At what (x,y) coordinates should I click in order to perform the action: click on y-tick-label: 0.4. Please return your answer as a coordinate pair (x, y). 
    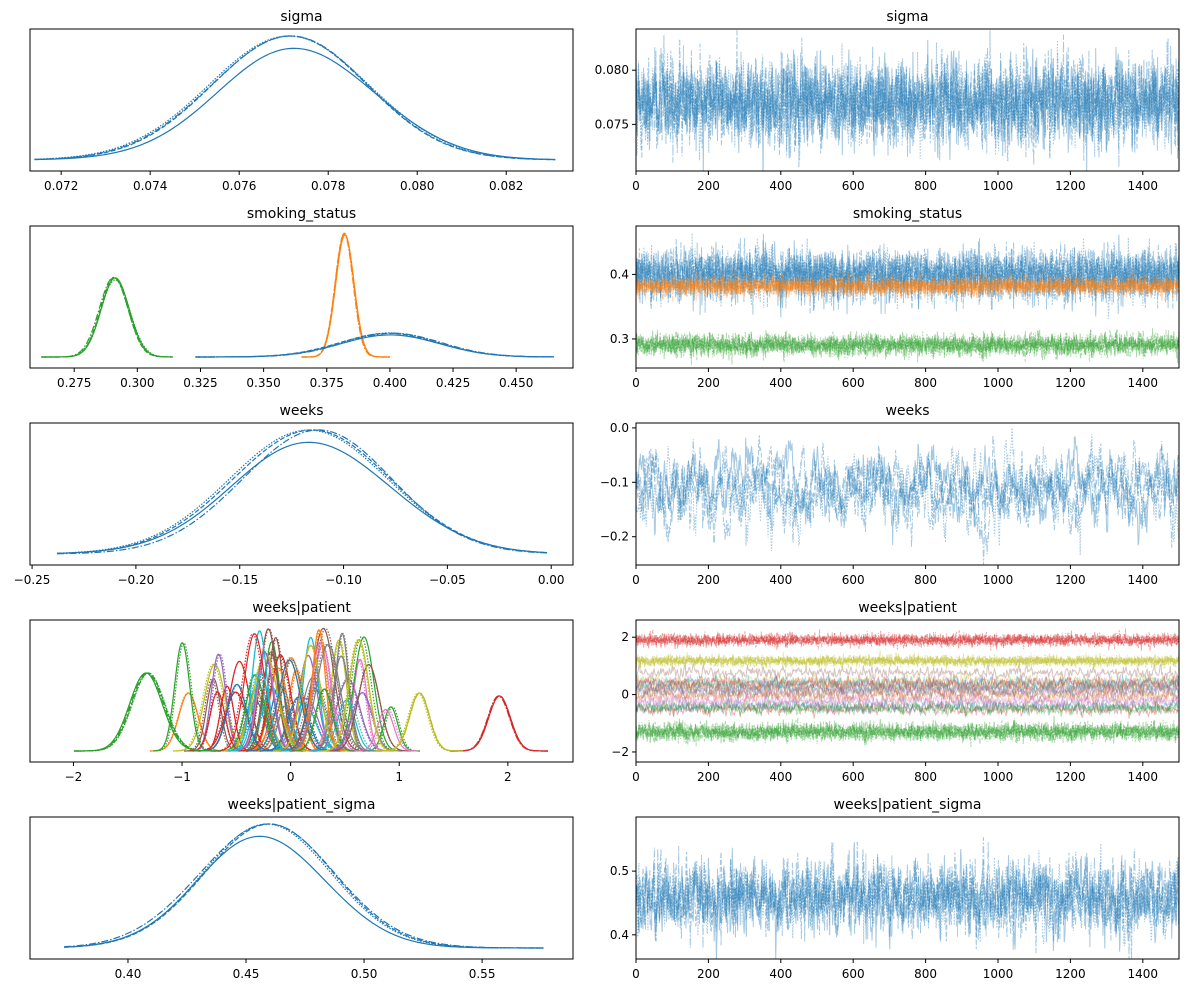
    Looking at the image, I should click on (619, 274).